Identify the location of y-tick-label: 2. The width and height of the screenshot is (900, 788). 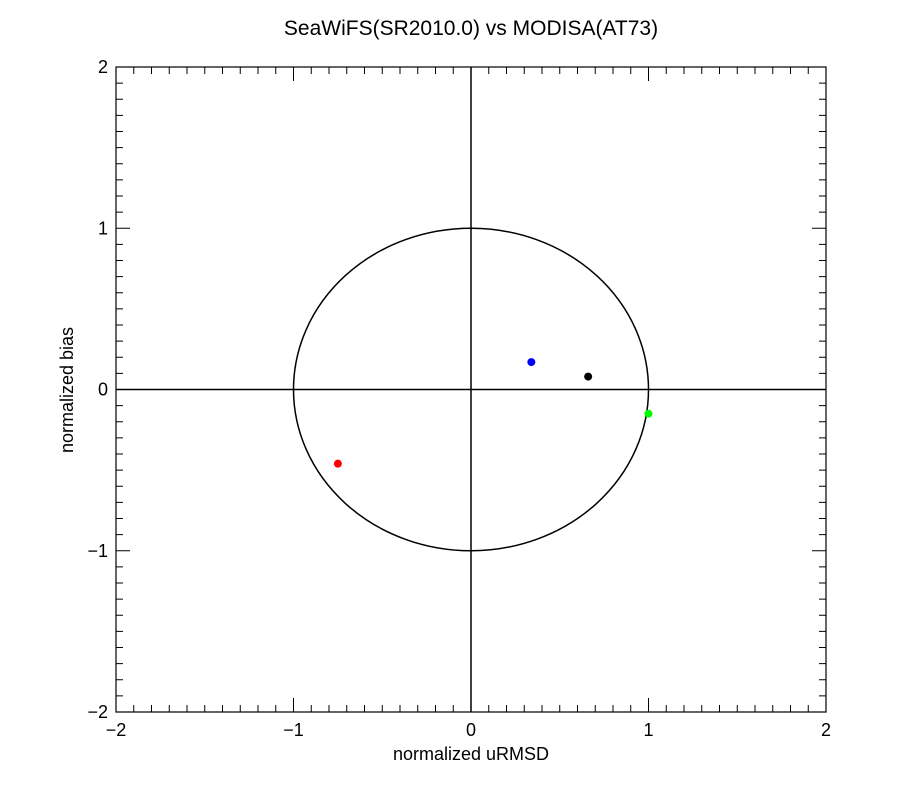
(103, 67).